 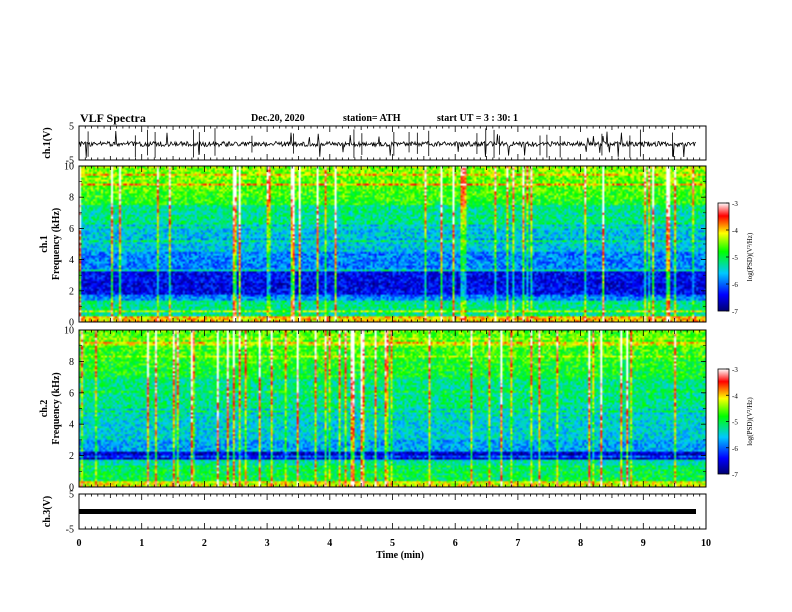 I want to click on x-tick-label: 8, so click(x=580, y=543).